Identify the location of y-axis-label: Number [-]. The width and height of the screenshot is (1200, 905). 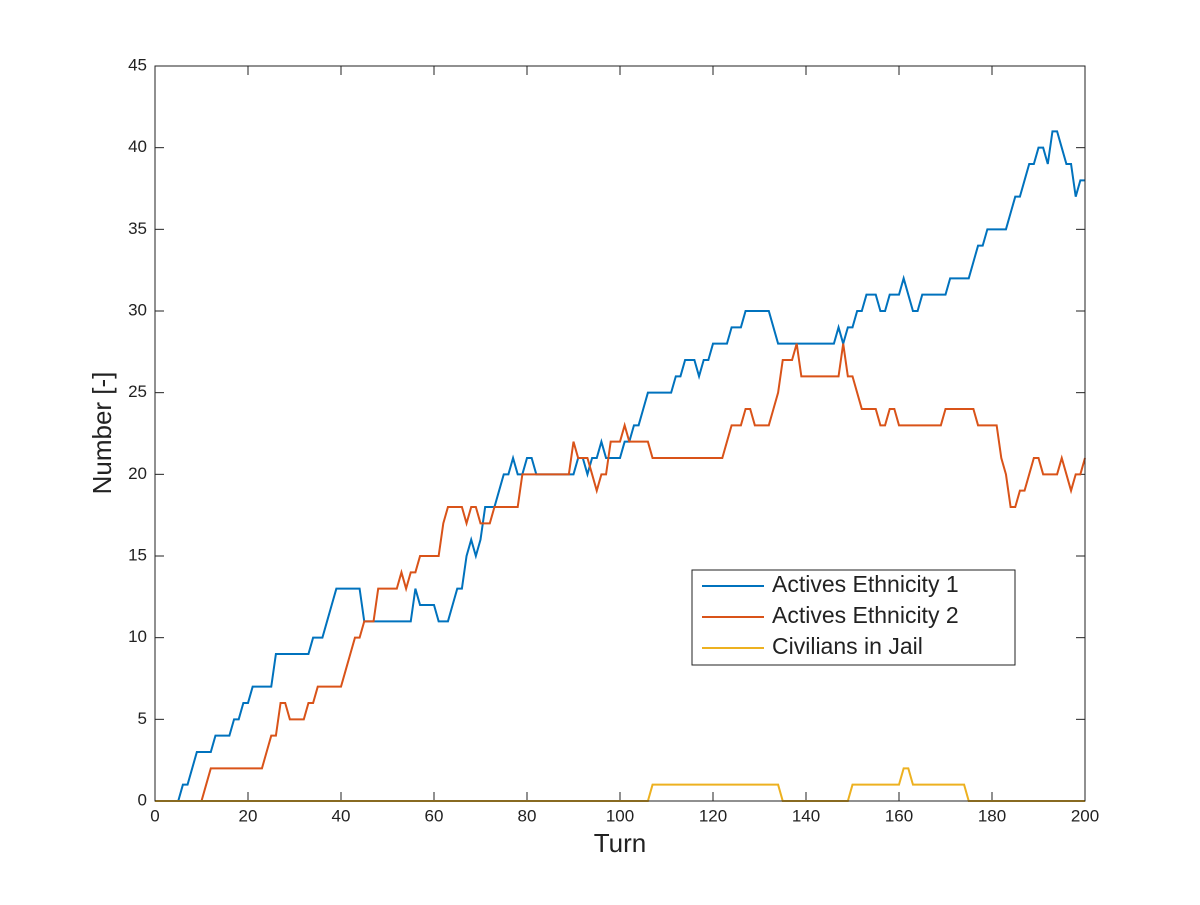
(102, 433).